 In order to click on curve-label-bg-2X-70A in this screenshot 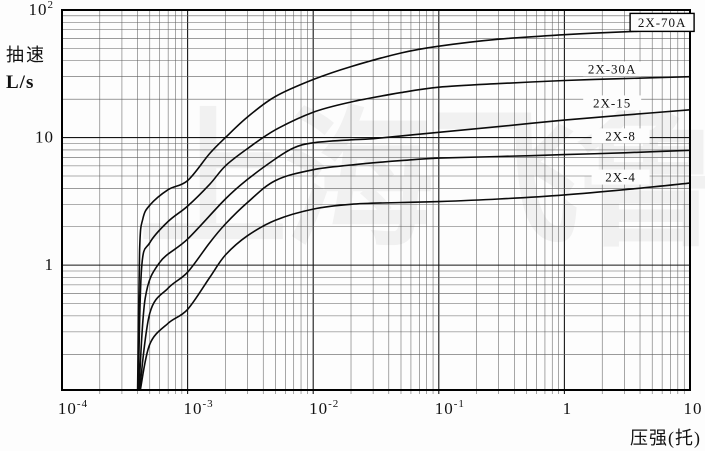, I will do `click(662, 22)`.